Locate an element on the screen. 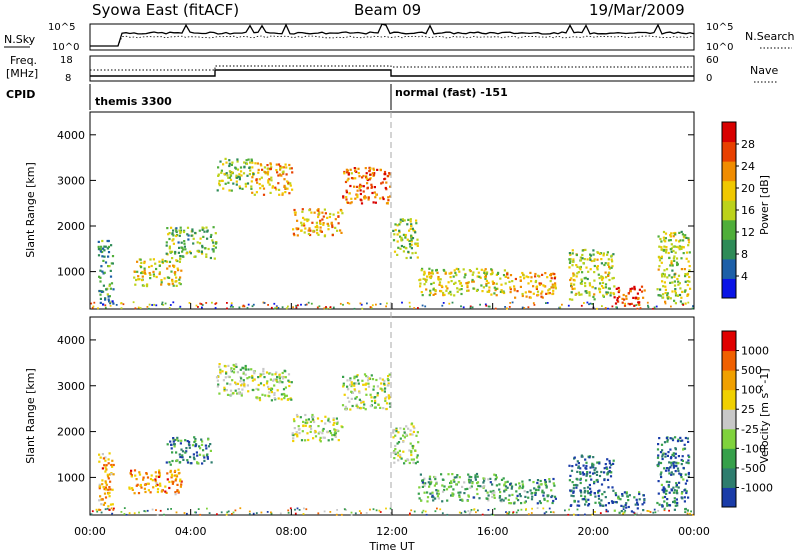 The height and width of the screenshot is (554, 800). time-tick-label: 20:00 is located at coordinates (593, 531).